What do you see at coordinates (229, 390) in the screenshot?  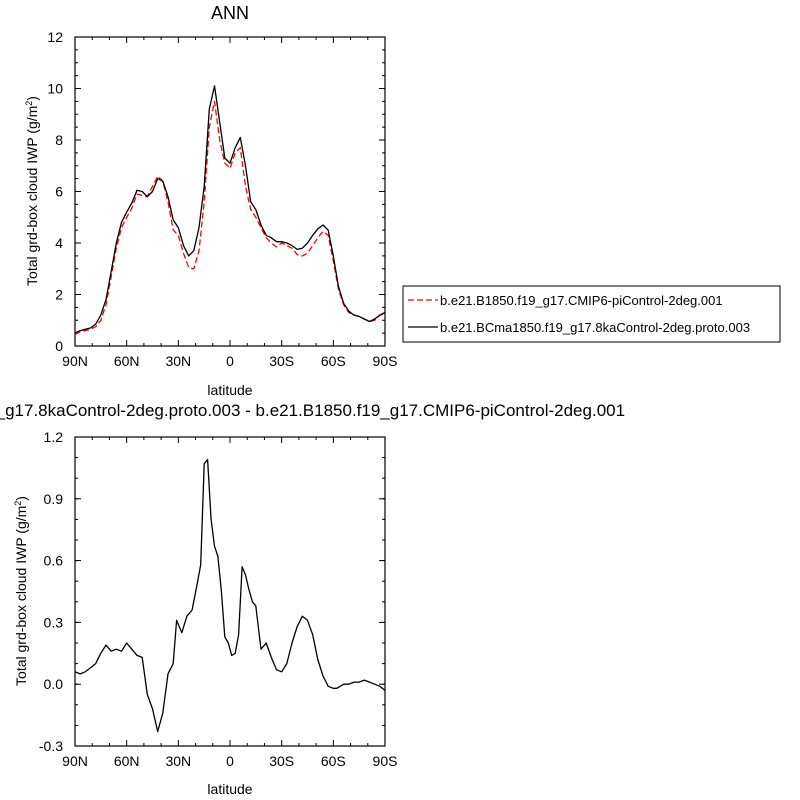 I see `top-x-axis-label: latitude` at bounding box center [229, 390].